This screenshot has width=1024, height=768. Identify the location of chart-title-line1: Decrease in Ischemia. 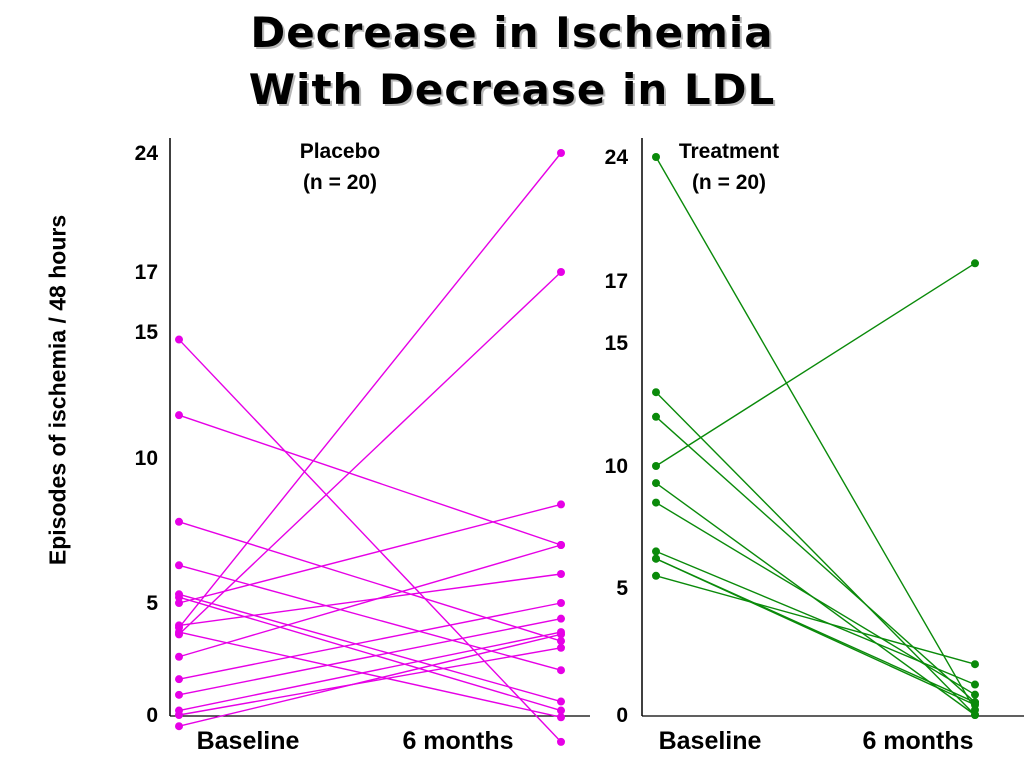
(512, 32).